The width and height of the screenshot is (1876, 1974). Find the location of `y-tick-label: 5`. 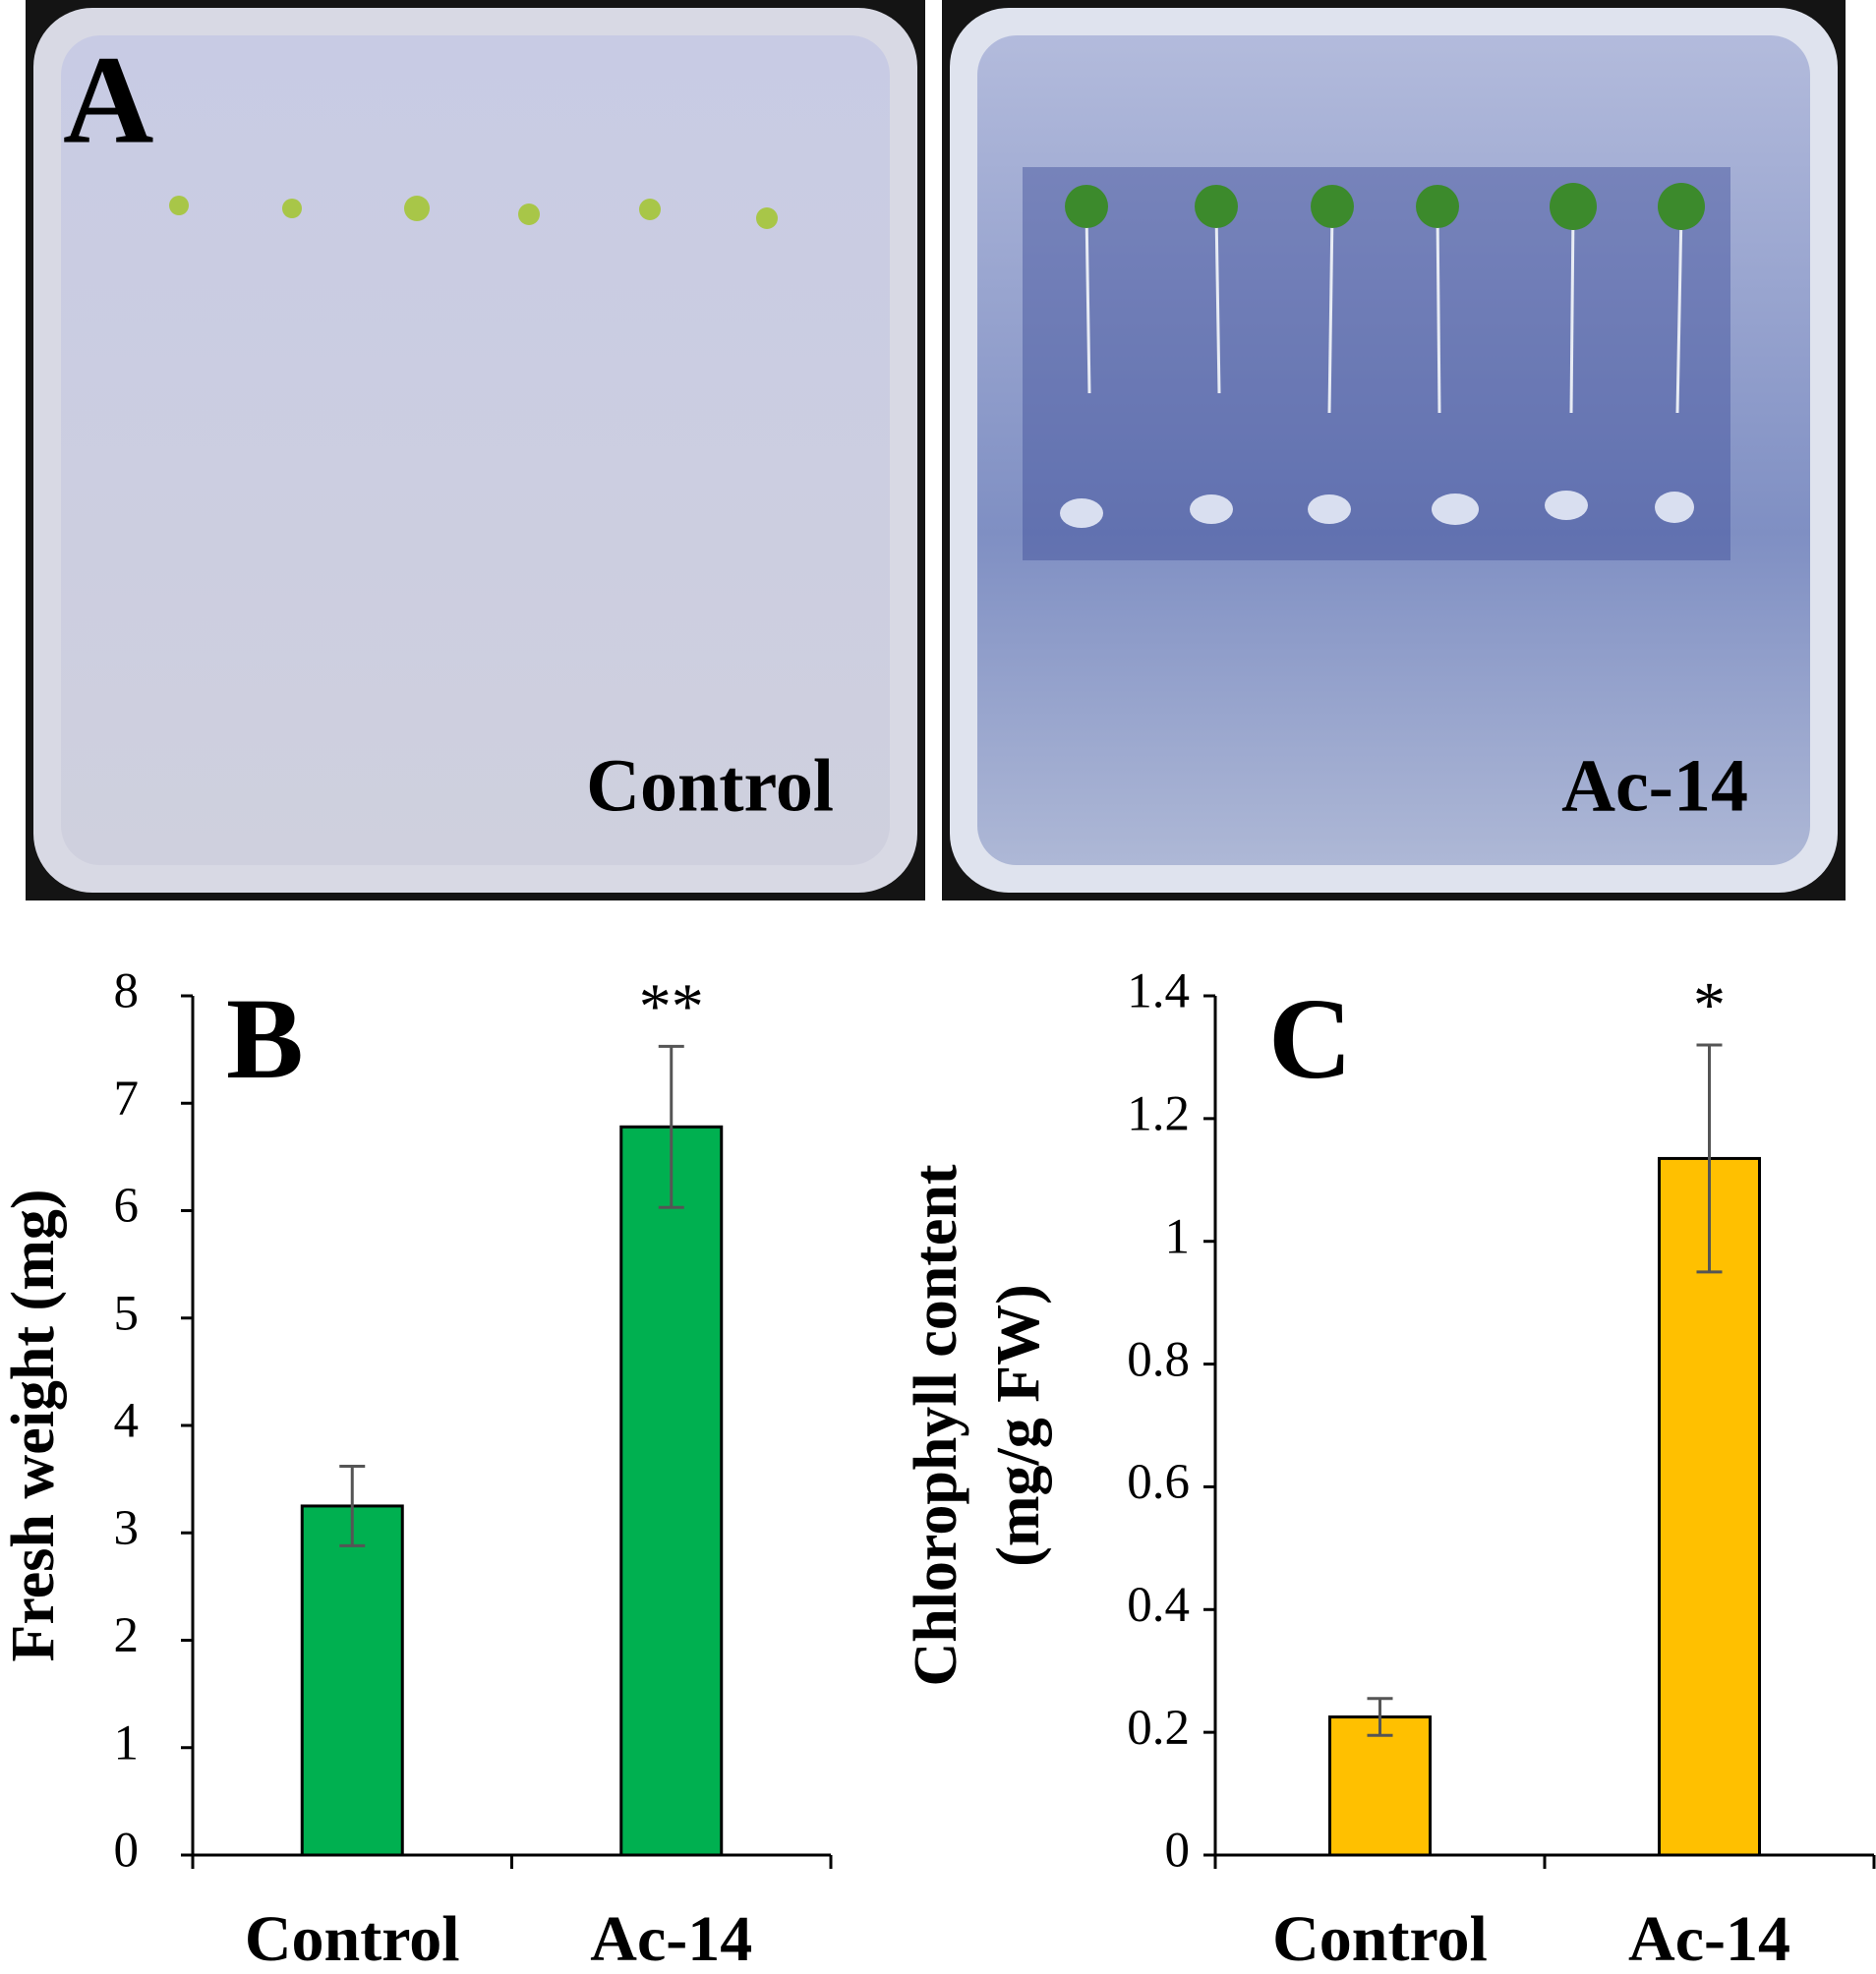

y-tick-label: 5 is located at coordinates (127, 1313).